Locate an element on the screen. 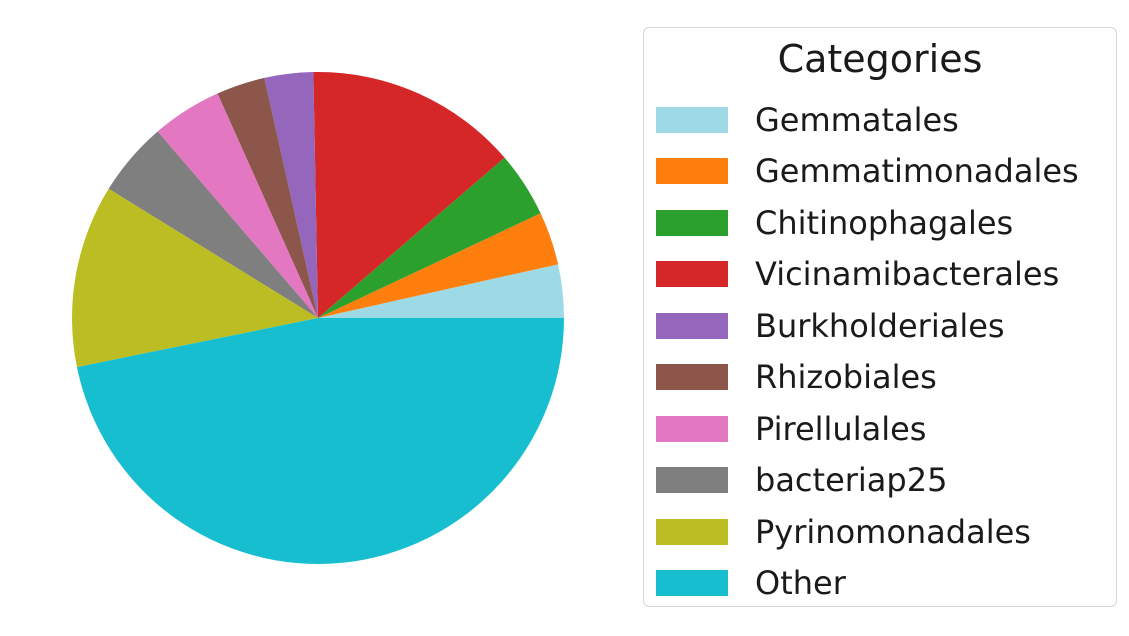 The width and height of the screenshot is (1129, 636). pie-slice-chitinophagales is located at coordinates (429, 237).